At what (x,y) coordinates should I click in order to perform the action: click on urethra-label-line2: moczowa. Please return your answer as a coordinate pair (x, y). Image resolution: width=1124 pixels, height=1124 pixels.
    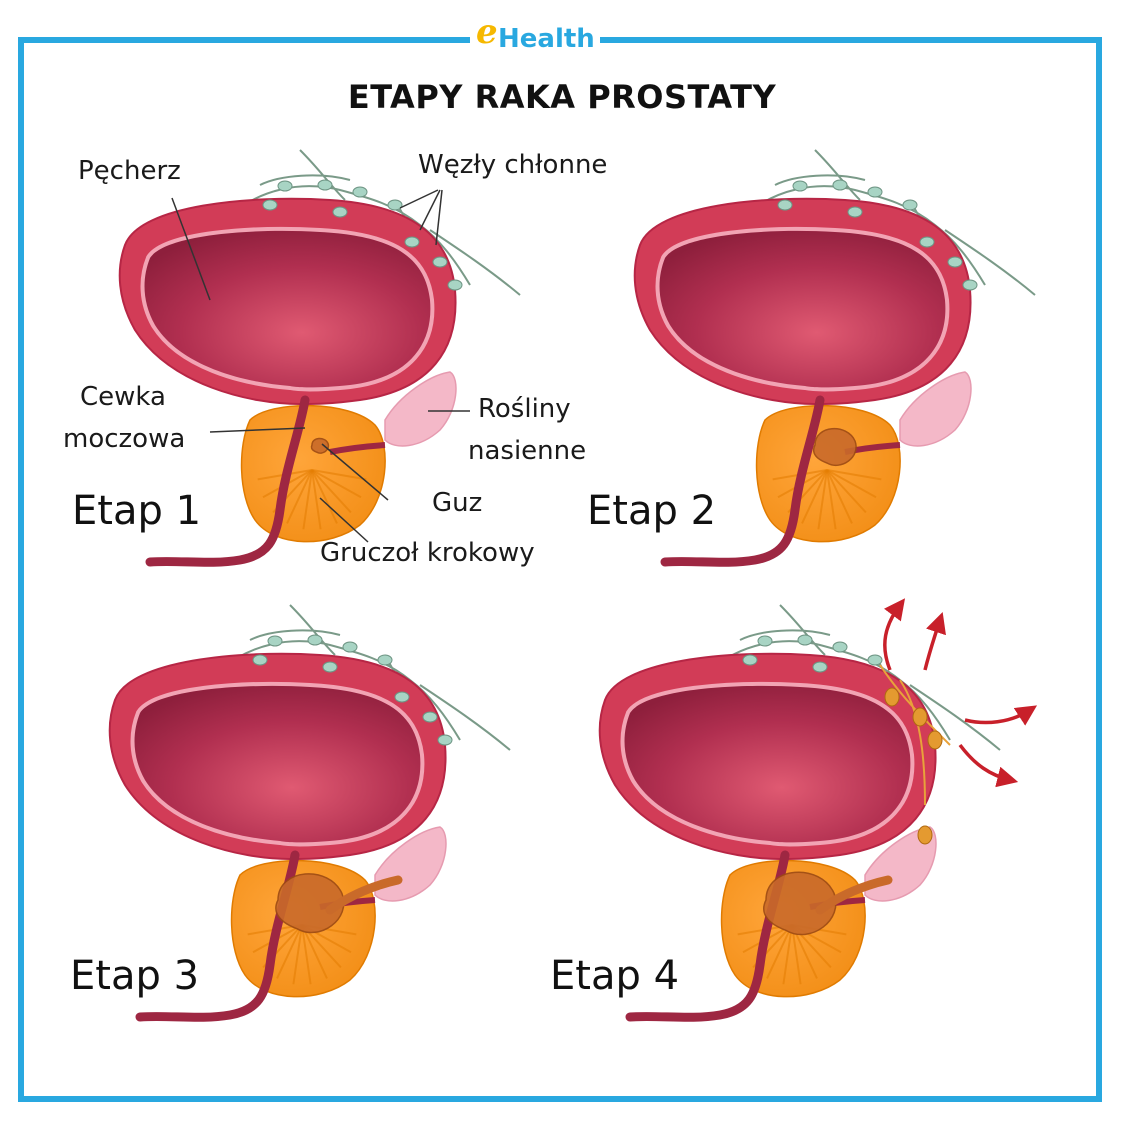
    Looking at the image, I should click on (124, 439).